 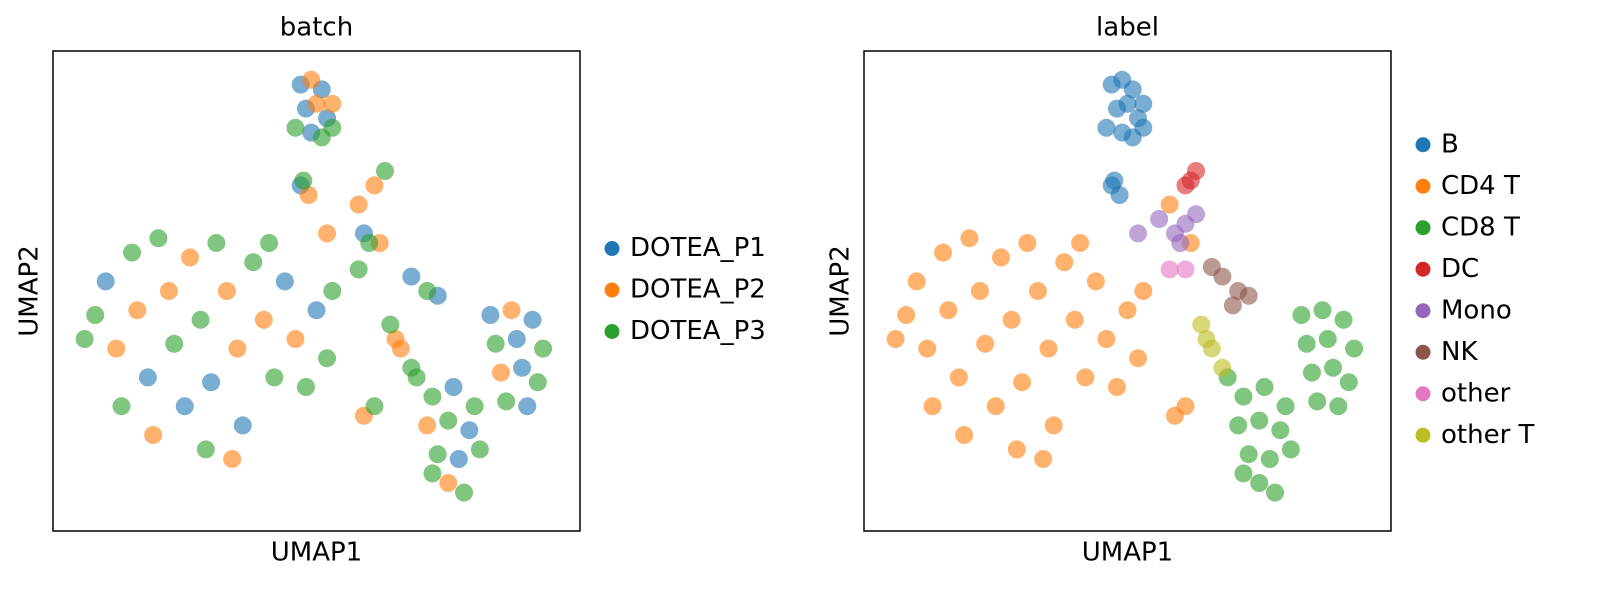 What do you see at coordinates (1460, 269) in the screenshot?
I see `legend-label: DC` at bounding box center [1460, 269].